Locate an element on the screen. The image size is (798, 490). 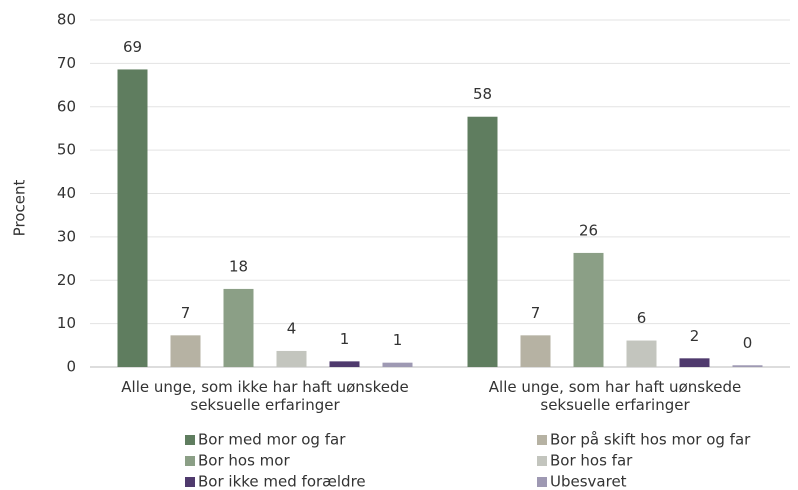
data-label: 4 is located at coordinates (292, 328).